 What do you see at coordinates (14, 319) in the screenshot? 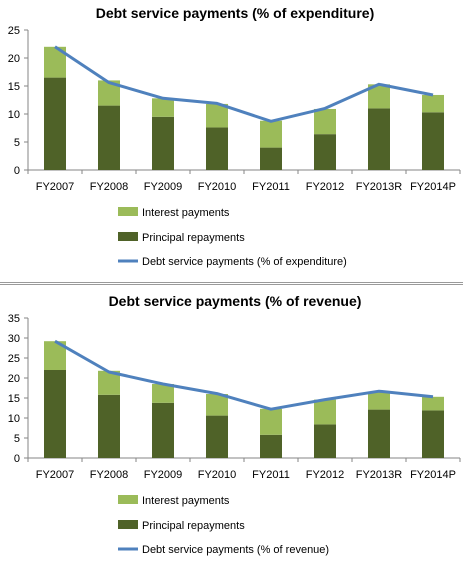
I see `y-tick-label: 35` at bounding box center [14, 319].